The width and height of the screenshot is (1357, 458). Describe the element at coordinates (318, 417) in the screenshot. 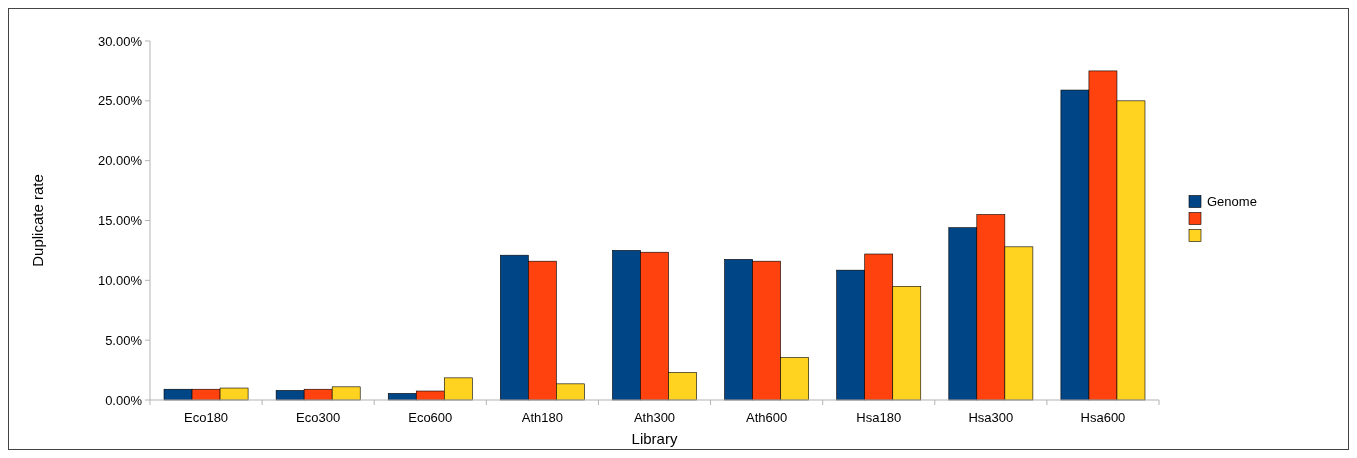

I see `x-tick-label: Eco300` at that location.